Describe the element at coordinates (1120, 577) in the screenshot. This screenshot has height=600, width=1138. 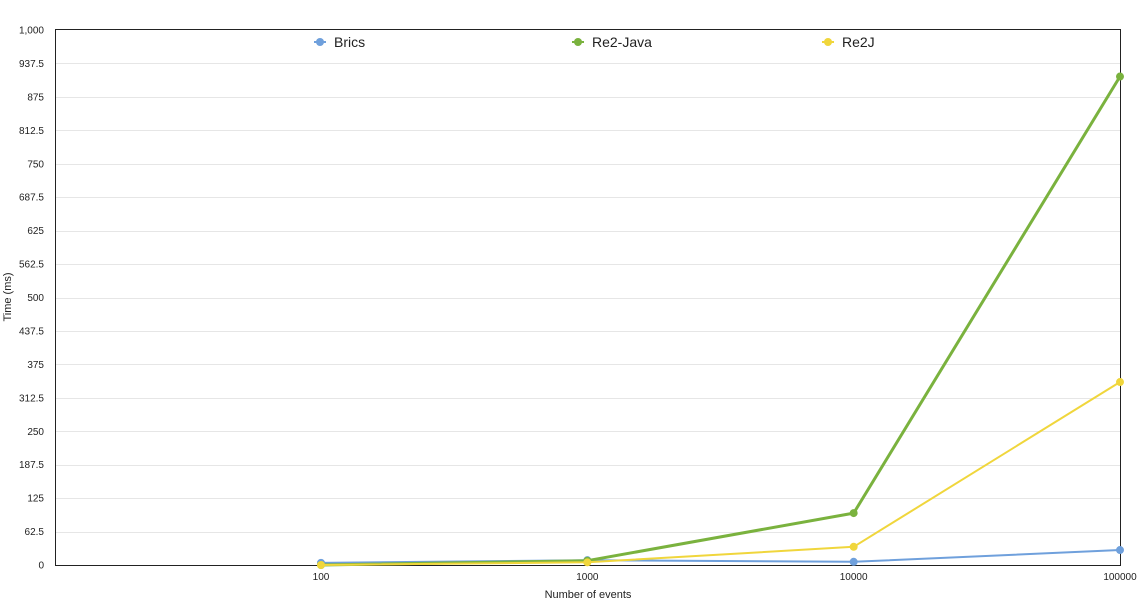
I see `x-tick-label: 100000` at that location.